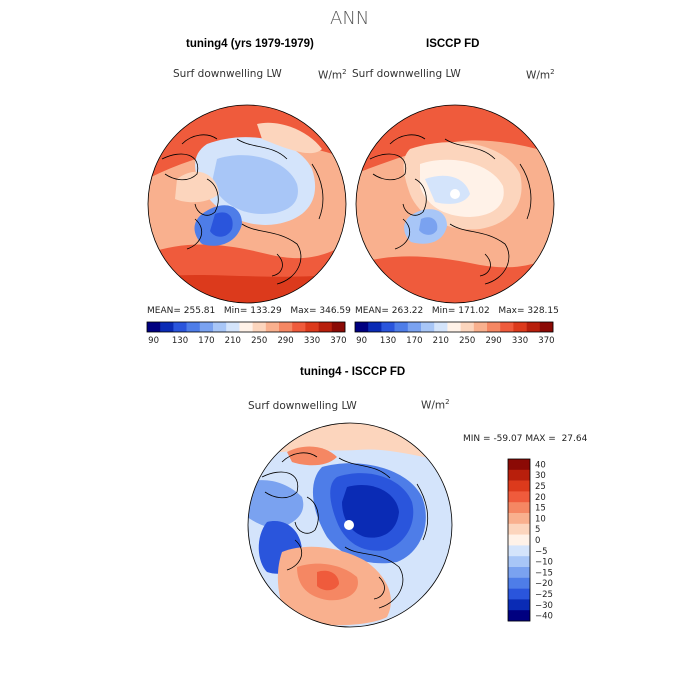  What do you see at coordinates (525, 439) in the screenshot?
I see `panel-3-stats: MIN = -59.07 MAX = 27.64` at bounding box center [525, 439].